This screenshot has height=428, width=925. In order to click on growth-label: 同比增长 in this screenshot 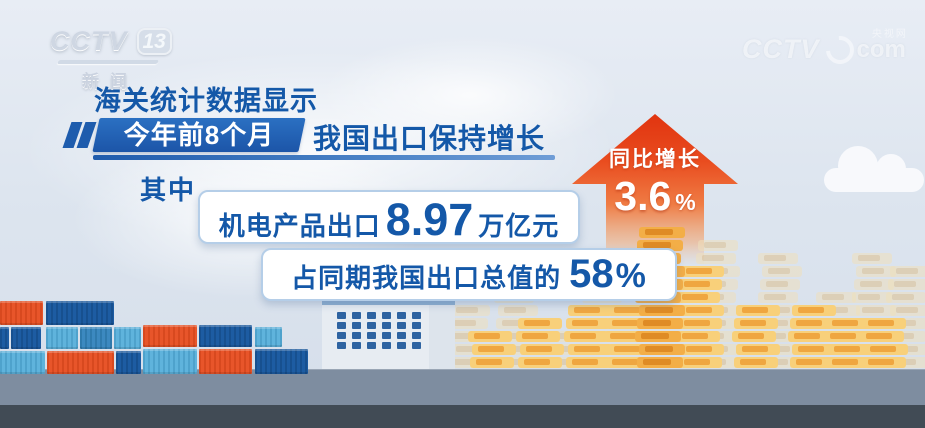, I will do `click(655, 159)`.